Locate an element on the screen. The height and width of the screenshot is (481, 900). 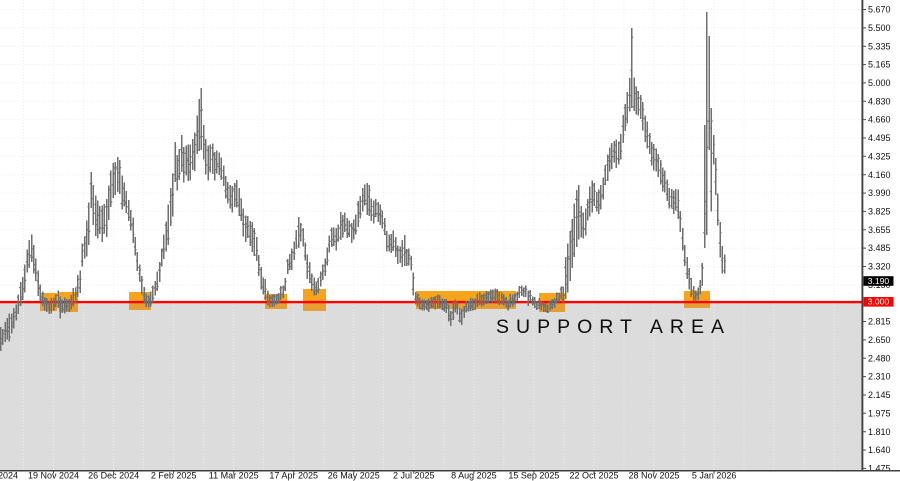
svg-text: 3.990 is located at coordinates (879, 193).